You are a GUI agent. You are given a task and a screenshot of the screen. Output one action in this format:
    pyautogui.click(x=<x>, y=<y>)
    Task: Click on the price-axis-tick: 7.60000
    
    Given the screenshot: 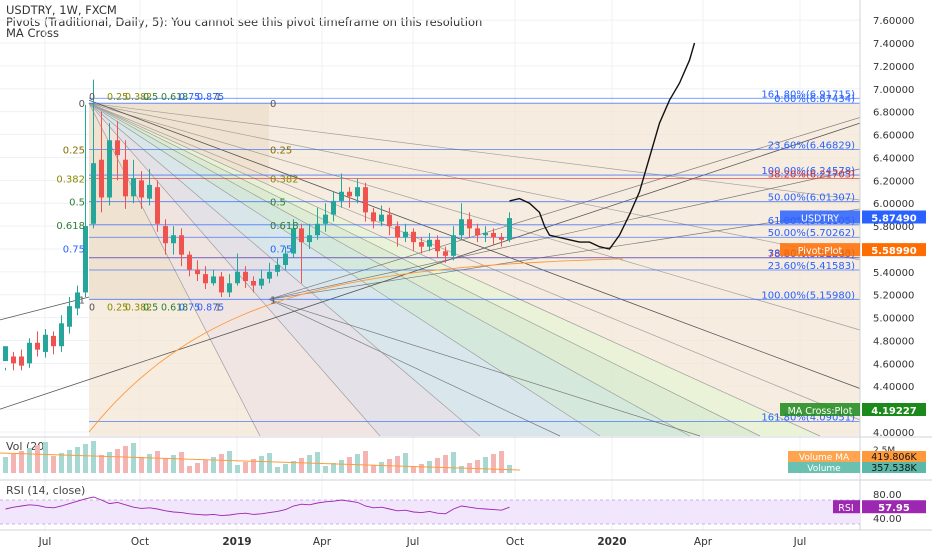 What is the action you would take?
    pyautogui.click(x=893, y=21)
    